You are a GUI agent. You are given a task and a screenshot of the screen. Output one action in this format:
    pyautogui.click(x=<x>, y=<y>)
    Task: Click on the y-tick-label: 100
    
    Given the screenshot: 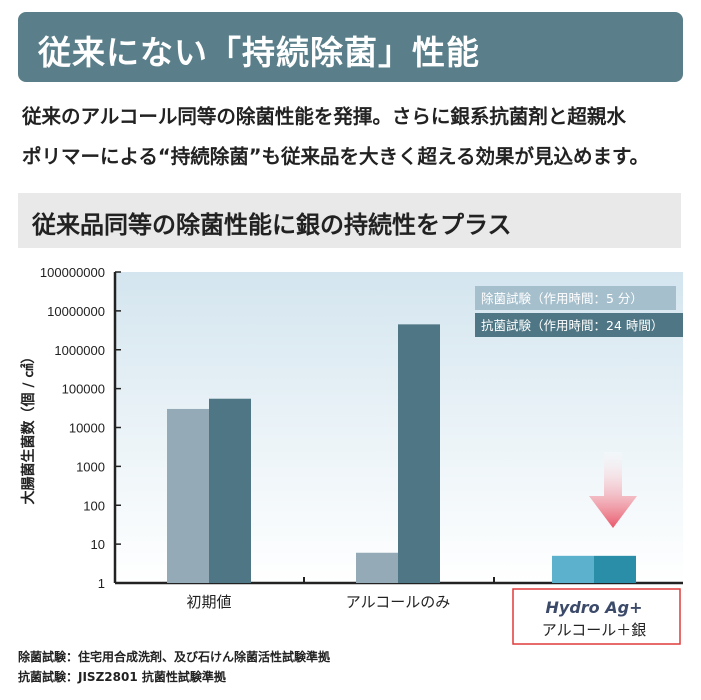 What is the action you would take?
    pyautogui.click(x=94, y=505)
    